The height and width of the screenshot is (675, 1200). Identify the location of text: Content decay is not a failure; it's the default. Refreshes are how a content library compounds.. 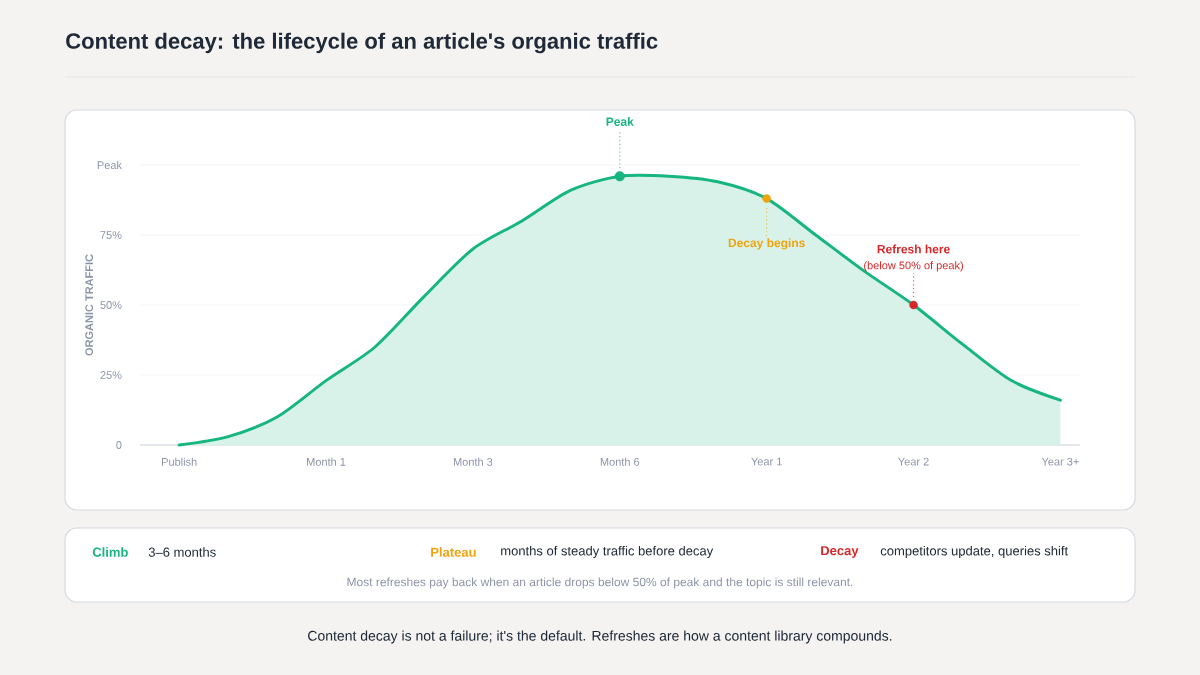
(600, 637).